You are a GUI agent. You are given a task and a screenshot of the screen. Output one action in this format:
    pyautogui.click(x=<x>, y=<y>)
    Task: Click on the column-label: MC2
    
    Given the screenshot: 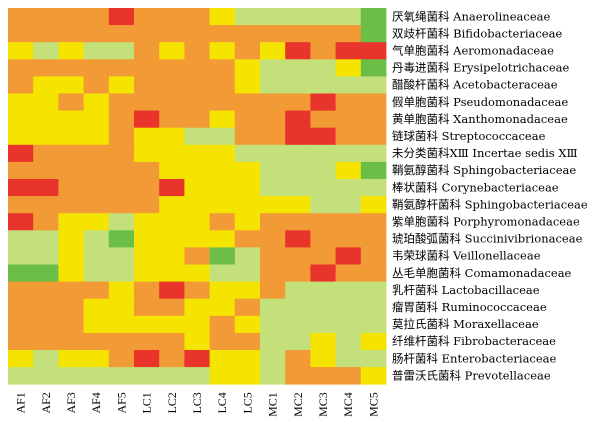 What is the action you would take?
    pyautogui.click(x=298, y=404)
    